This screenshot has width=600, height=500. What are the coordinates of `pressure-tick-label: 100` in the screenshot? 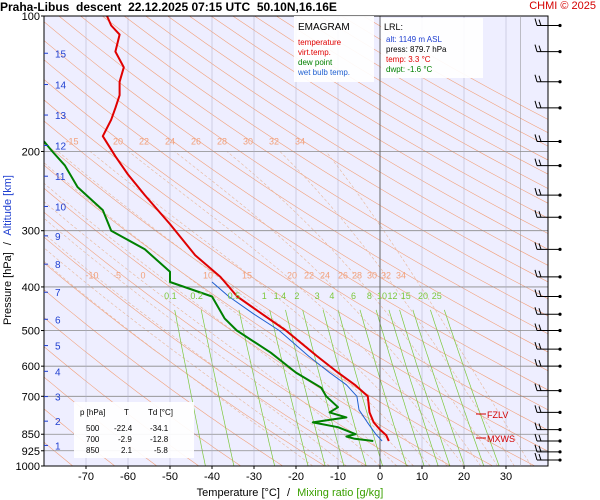 It's located at (31, 17).